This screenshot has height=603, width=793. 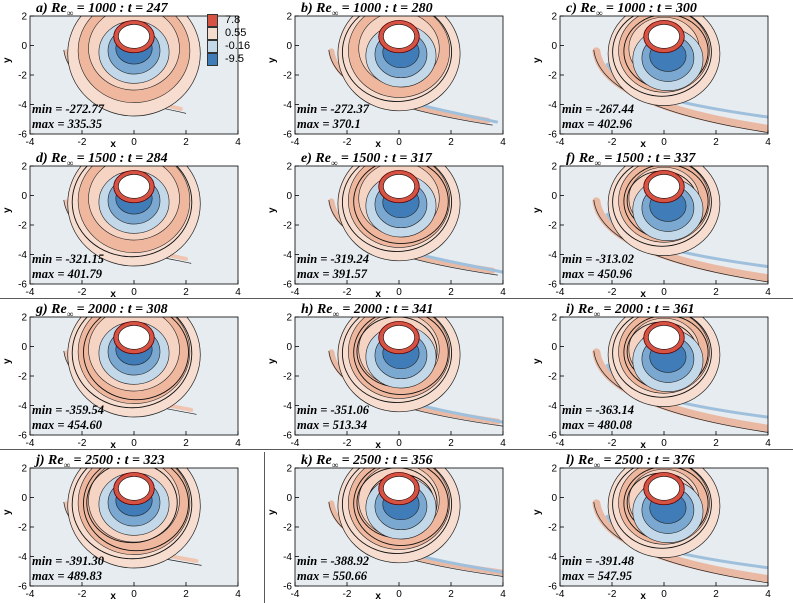 I want to click on panel-title-label: j) Re, so click(x=50, y=460).